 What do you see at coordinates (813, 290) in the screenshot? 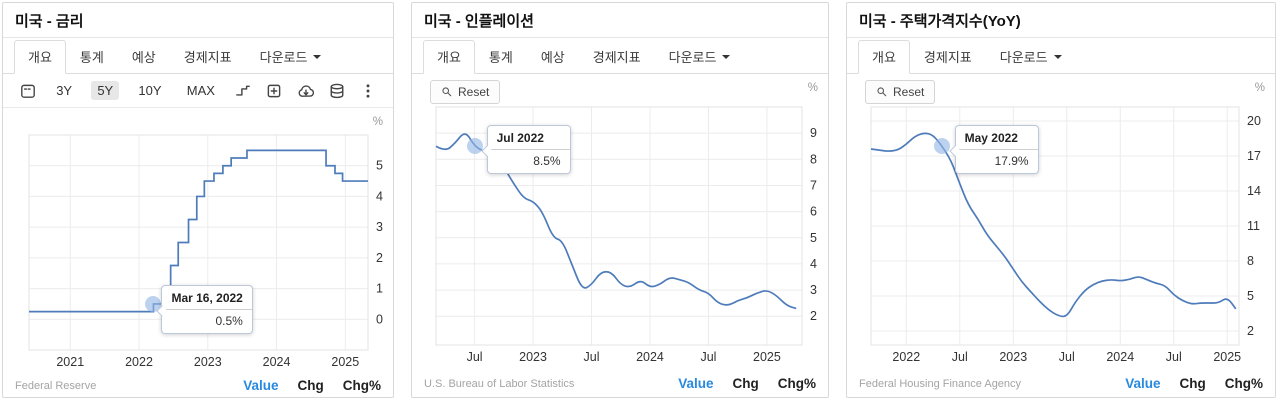
I see `y-tick-label: 3` at bounding box center [813, 290].